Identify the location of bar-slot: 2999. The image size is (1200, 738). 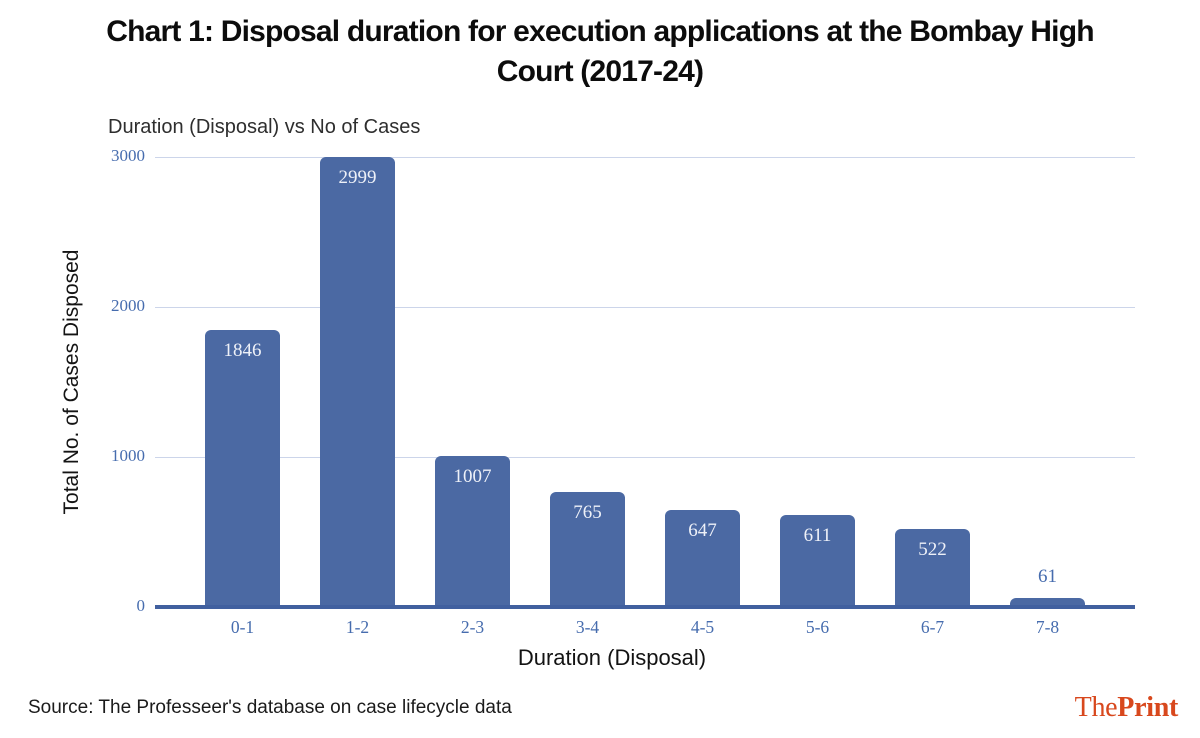
(357, 382).